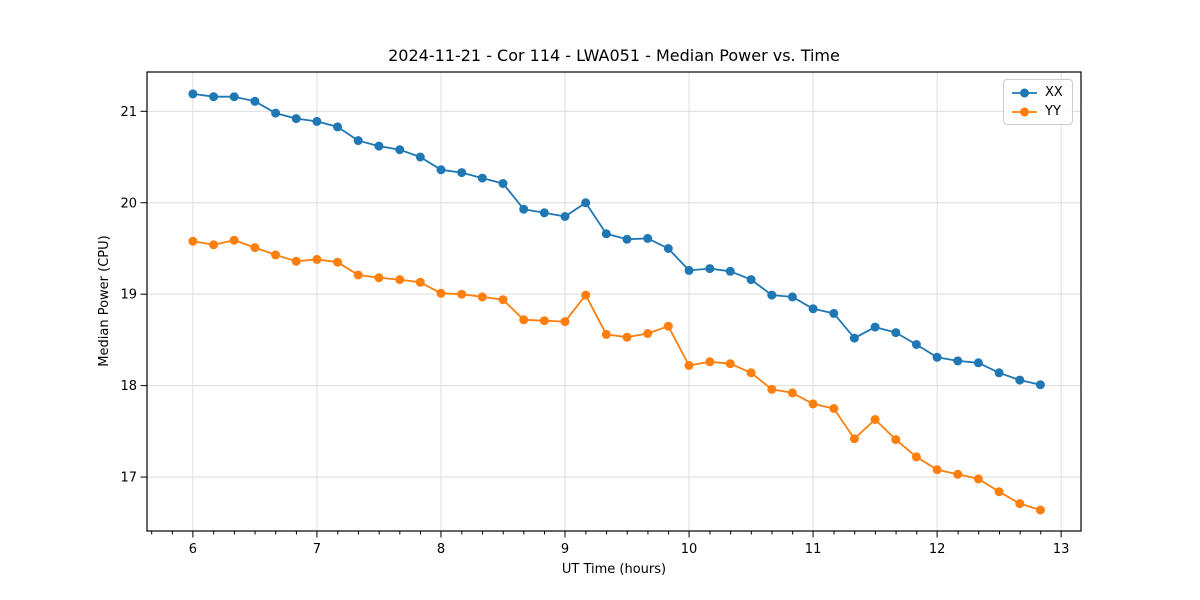 Image resolution: width=1200 pixels, height=600 pixels. What do you see at coordinates (317, 549) in the screenshot?
I see `x-tick-label: 7` at bounding box center [317, 549].